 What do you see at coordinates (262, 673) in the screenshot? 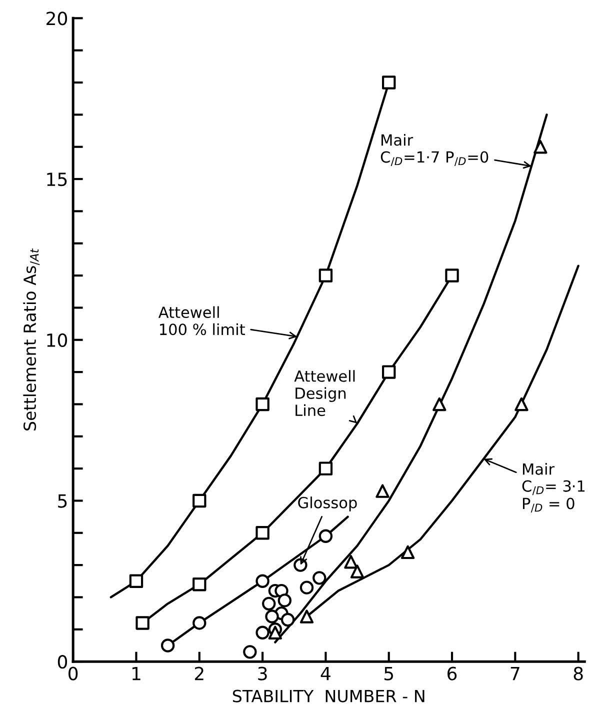
I see `x-tick-label: 3` at bounding box center [262, 673].